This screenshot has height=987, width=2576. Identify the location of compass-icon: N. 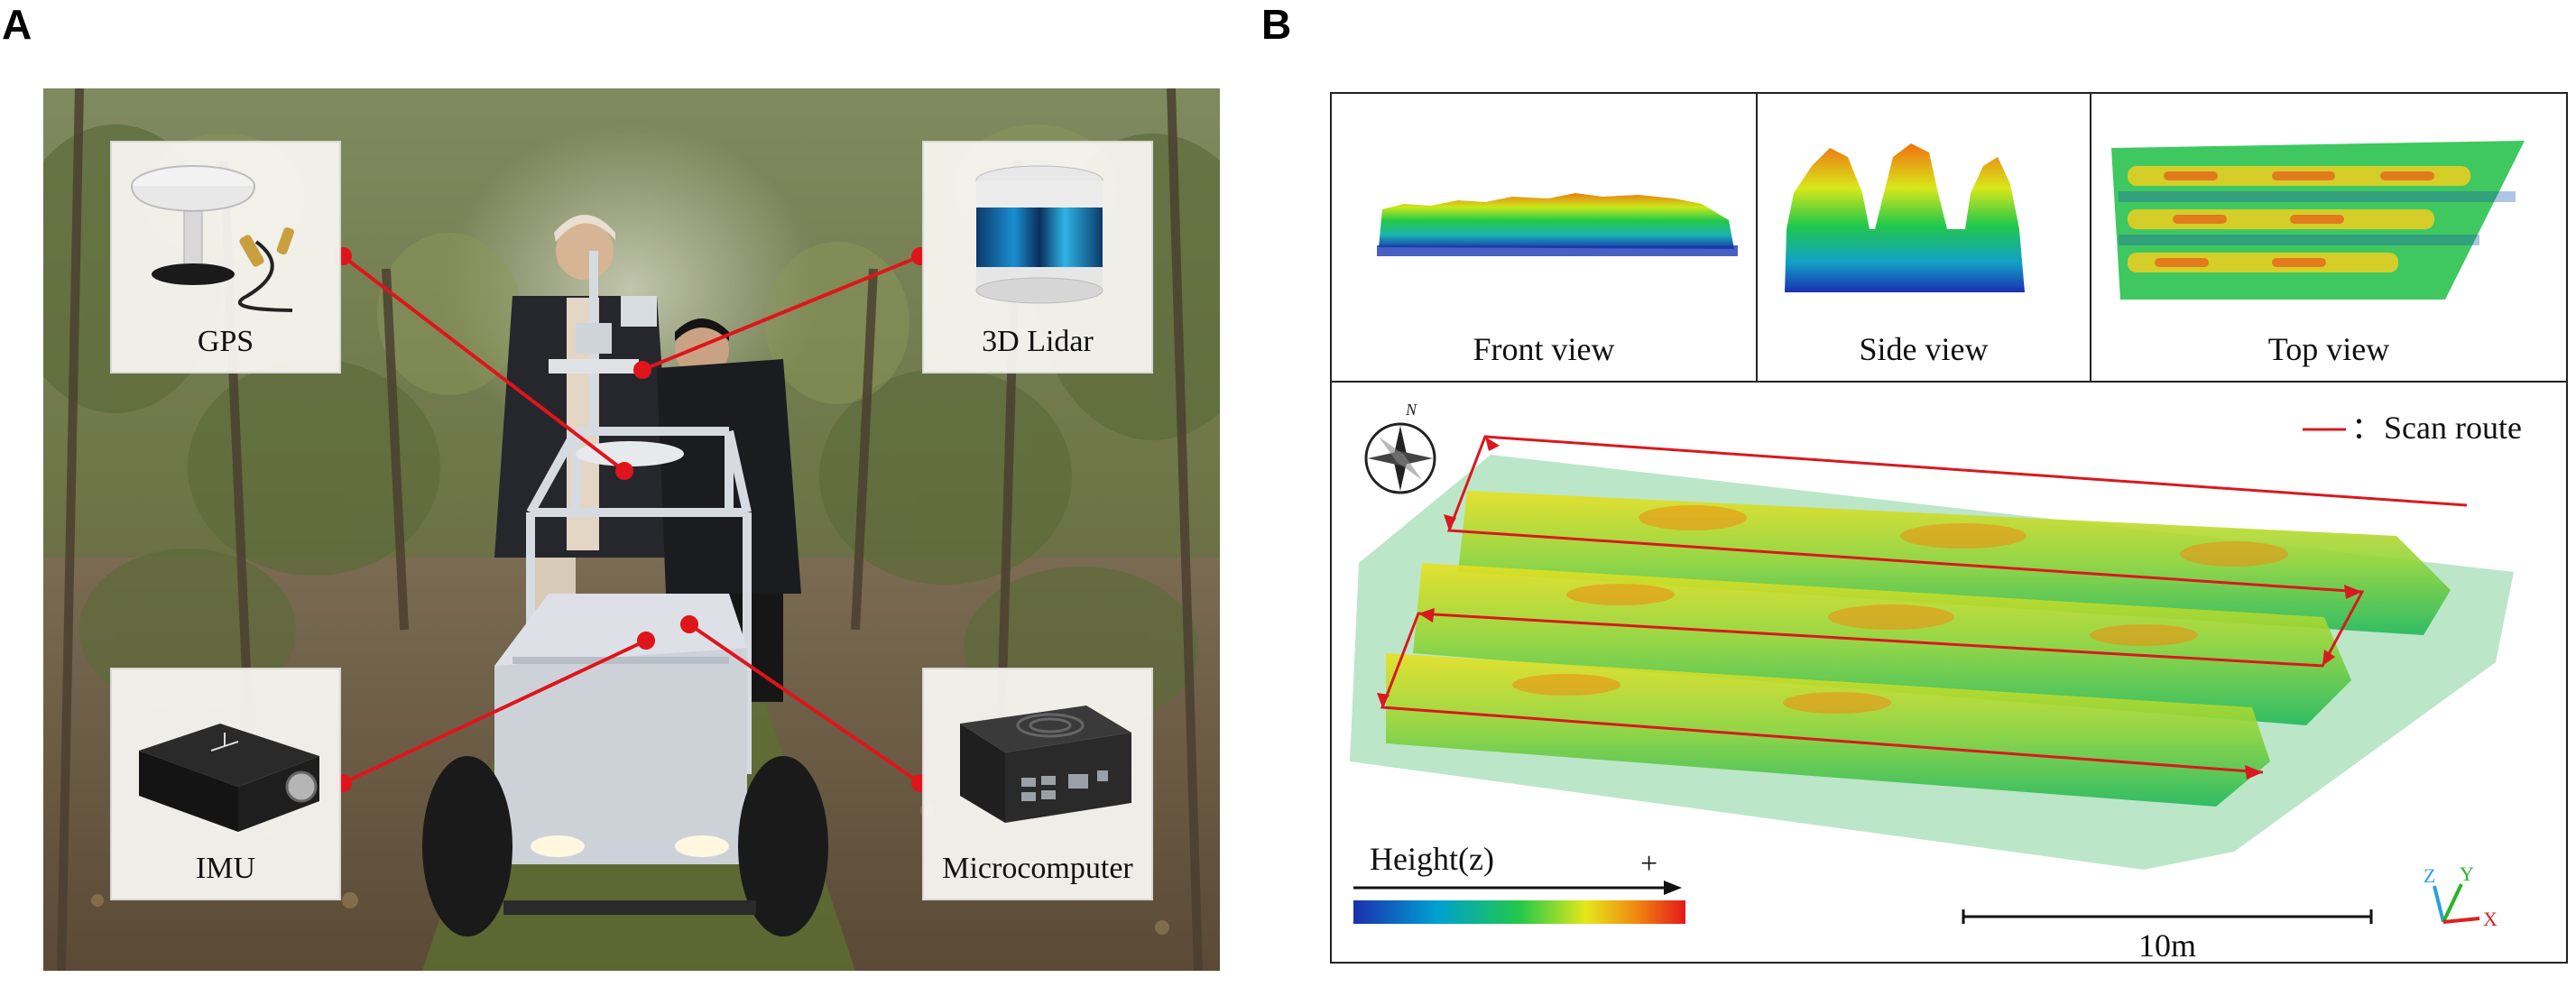
(1400, 447).